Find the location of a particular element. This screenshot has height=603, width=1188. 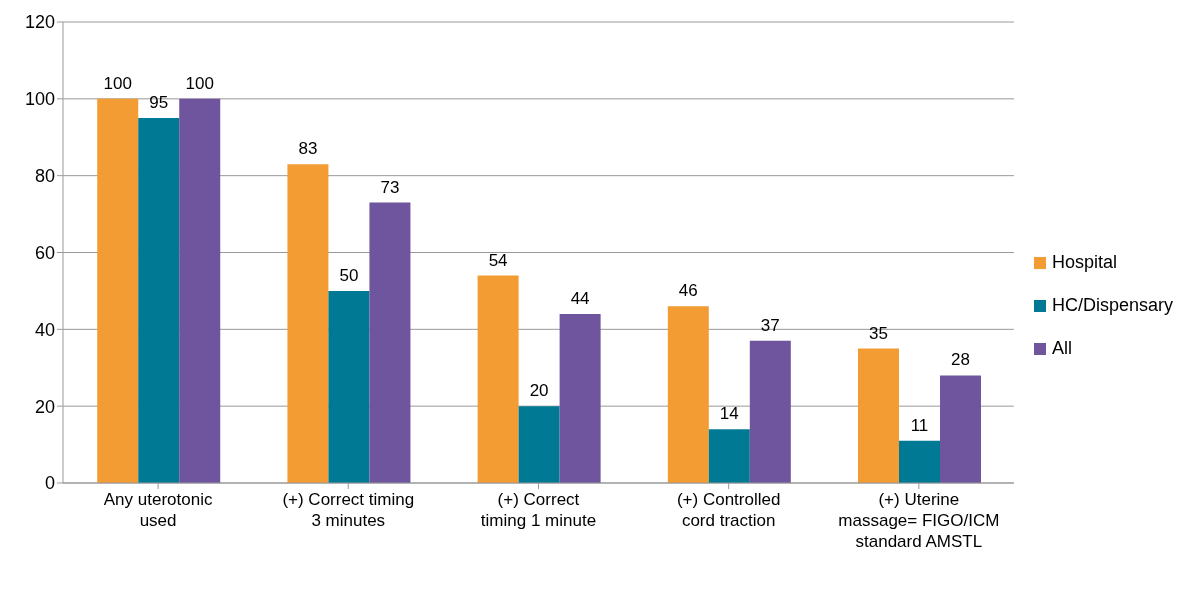

data-label: 35 is located at coordinates (878, 333).